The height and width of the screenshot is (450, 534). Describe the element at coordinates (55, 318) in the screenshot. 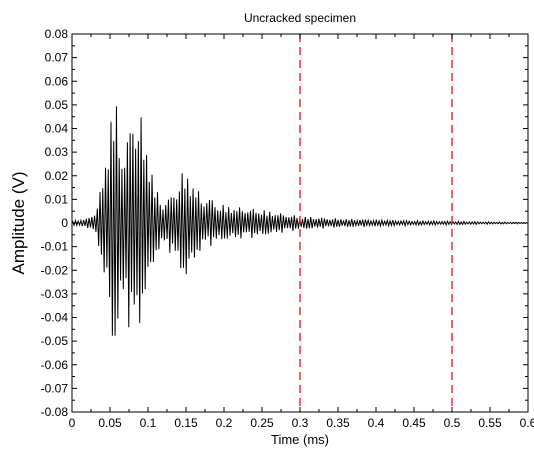

I see `y-tick-label: -0.04` at that location.